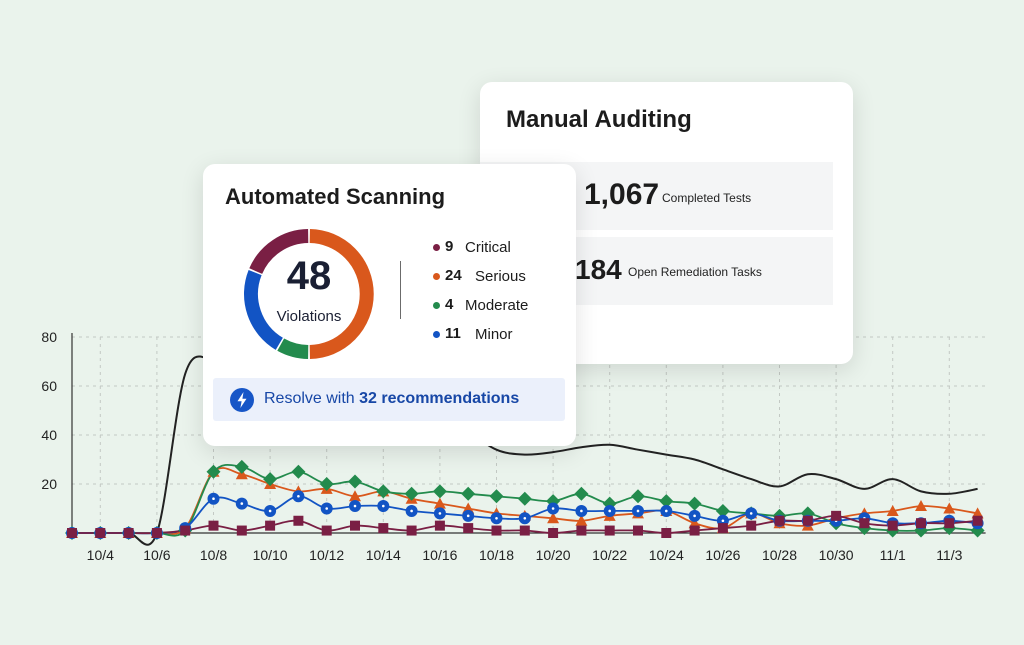 The width and height of the screenshot is (1024, 645). Describe the element at coordinates (49, 337) in the screenshot. I see `y-tick-label: 80` at that location.